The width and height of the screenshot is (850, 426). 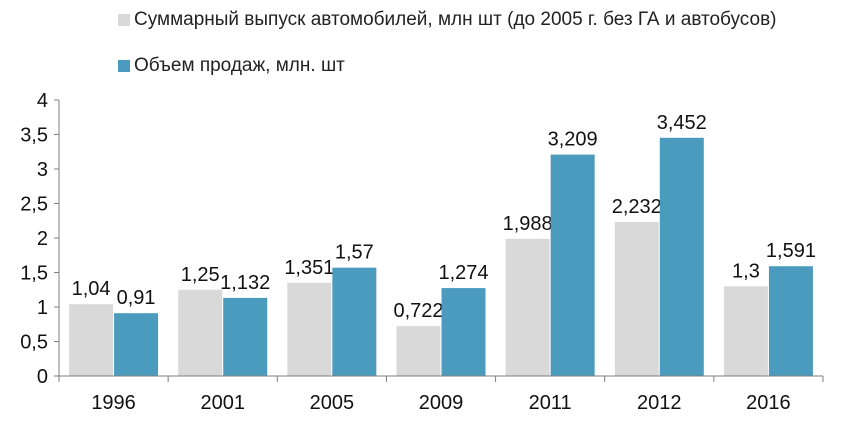 What do you see at coordinates (309, 329) in the screenshot?
I see `bar-production-2005` at bounding box center [309, 329].